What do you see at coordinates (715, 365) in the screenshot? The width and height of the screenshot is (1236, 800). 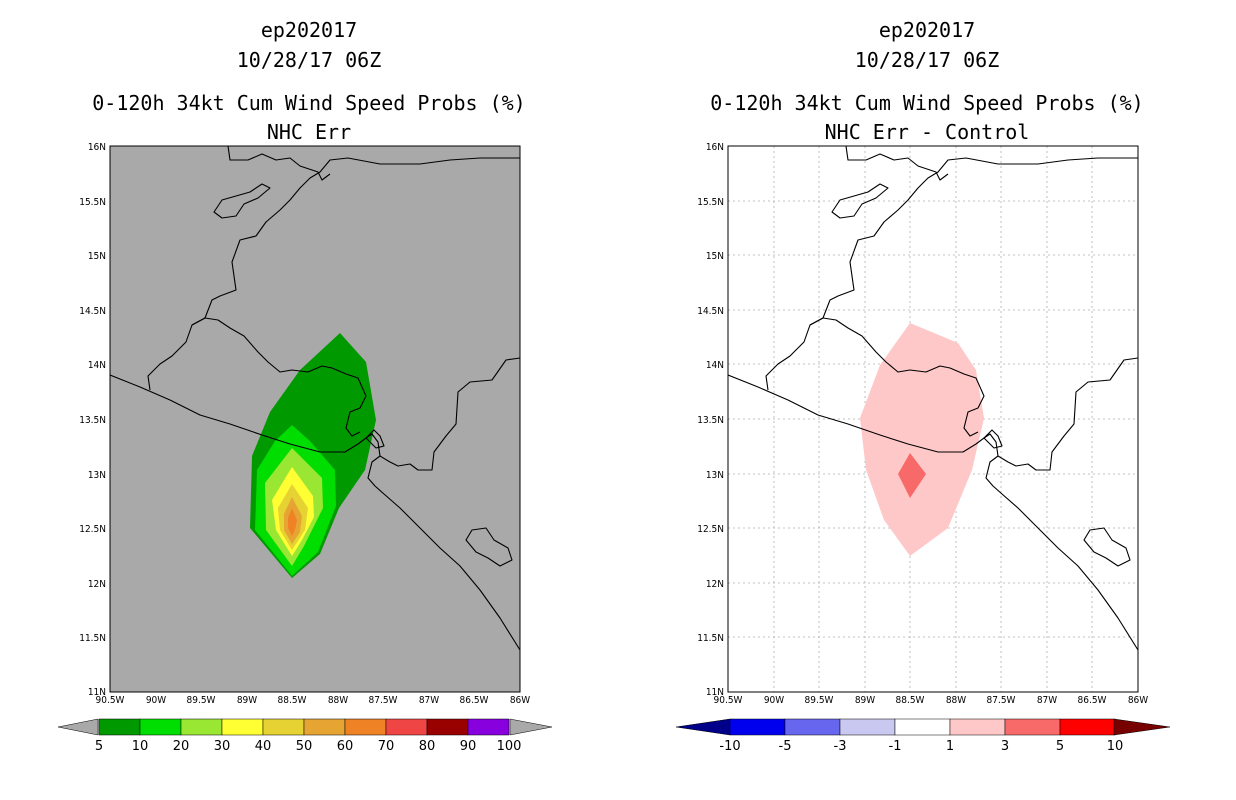 I see `lat-label: 14N` at bounding box center [715, 365].